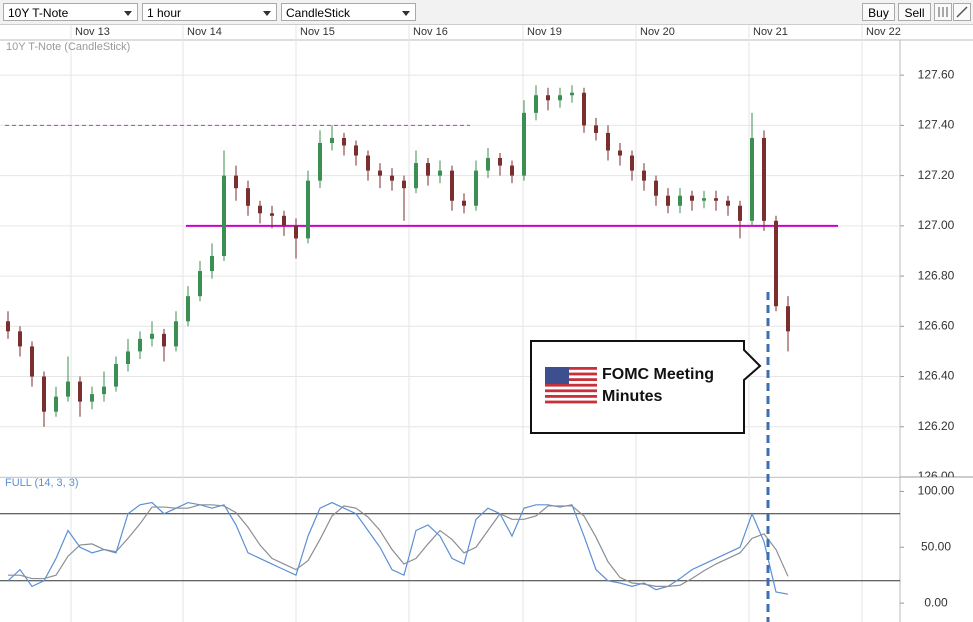 Image resolution: width=973 pixels, height=622 pixels. What do you see at coordinates (936, 175) in the screenshot?
I see `y-tick-label: 127.20` at bounding box center [936, 175].